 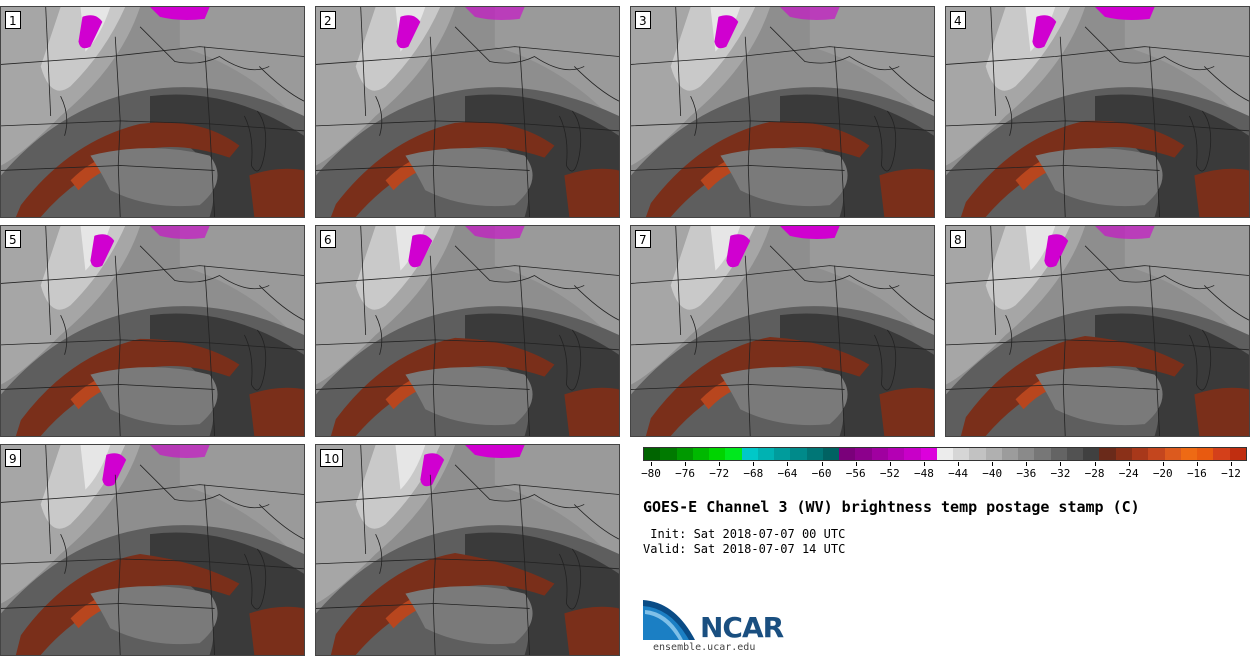 What do you see at coordinates (152, 331) in the screenshot?
I see `map-panel: 5` at bounding box center [152, 331].